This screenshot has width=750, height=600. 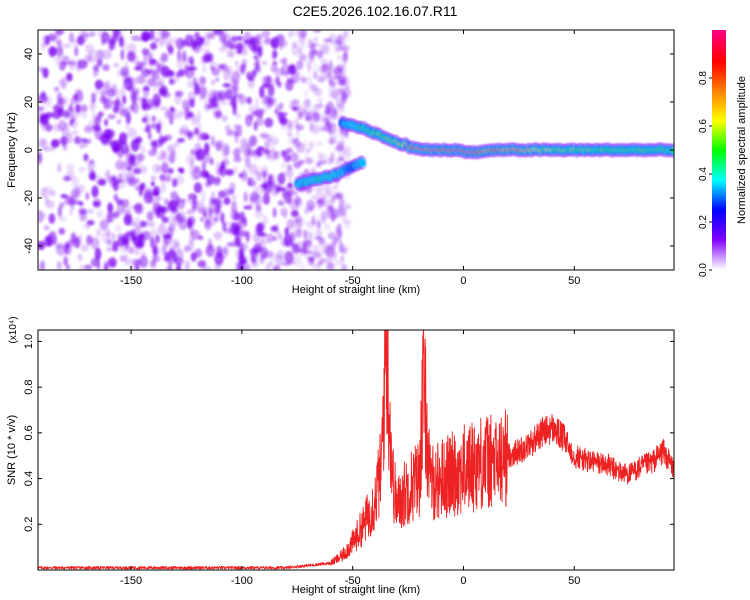 I want to click on y-tick-label: -20, so click(x=29, y=198).